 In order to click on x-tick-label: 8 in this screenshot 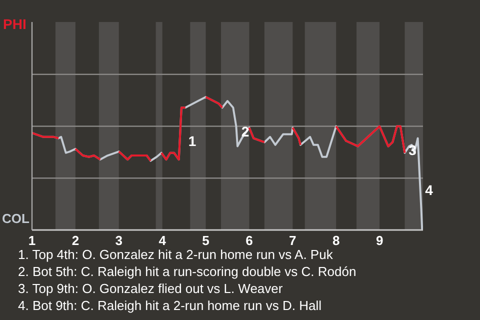, I will do `click(336, 240)`.